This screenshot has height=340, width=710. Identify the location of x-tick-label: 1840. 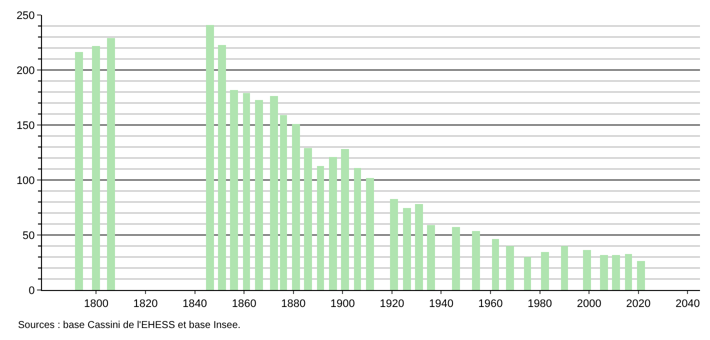
(195, 304).